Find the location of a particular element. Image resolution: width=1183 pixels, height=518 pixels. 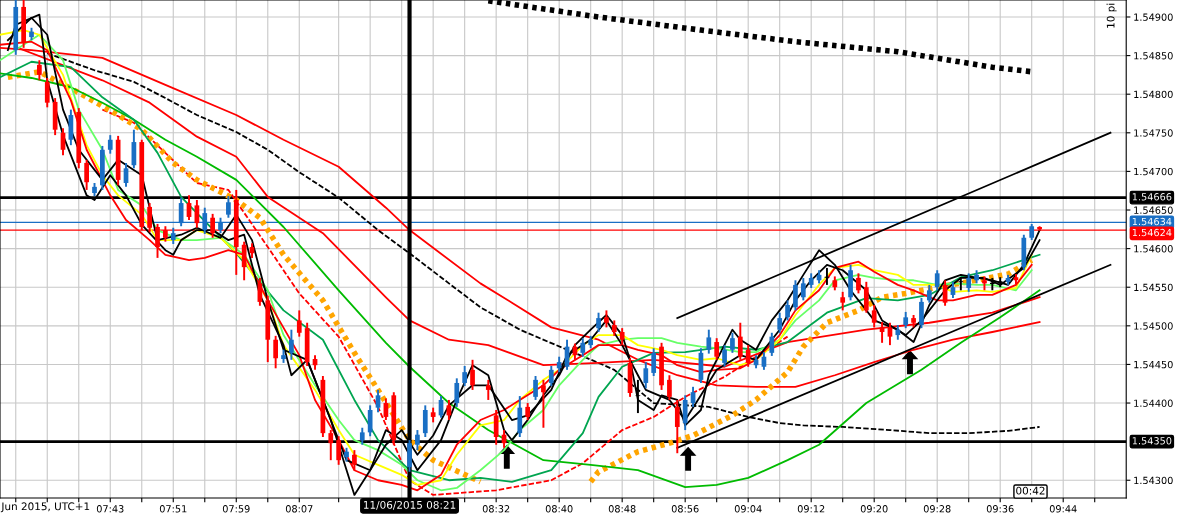

y-tick-label: 1.54550 is located at coordinates (1153, 287).